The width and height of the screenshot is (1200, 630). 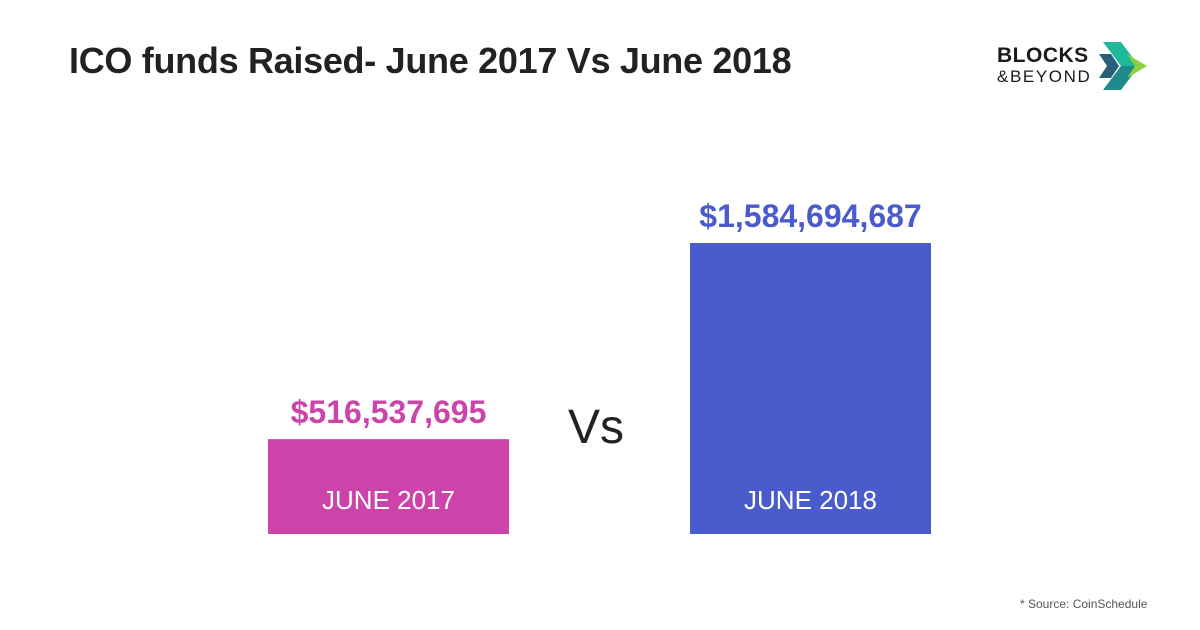 I want to click on category-label-2: JUNE 2018, so click(x=810, y=500).